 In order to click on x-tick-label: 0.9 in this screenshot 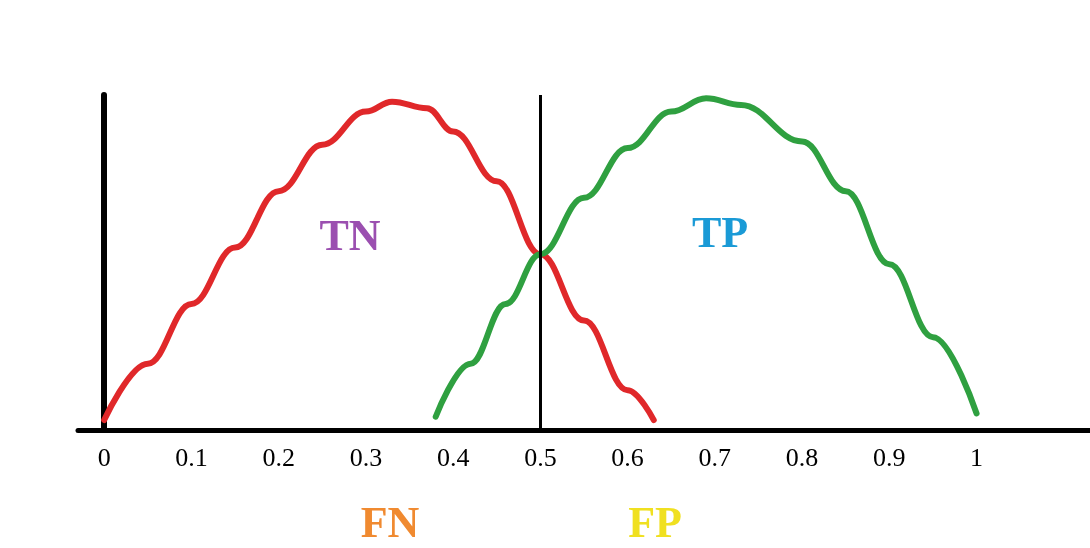, I will do `click(889, 457)`.